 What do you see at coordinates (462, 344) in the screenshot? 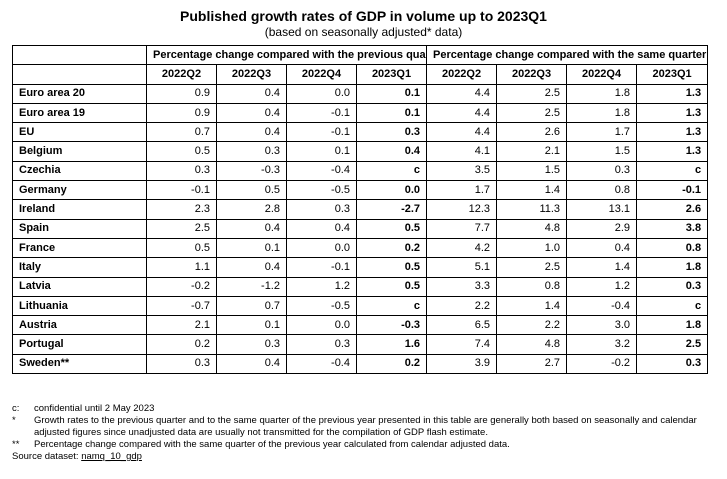
I see `value-cell: 7.4` at bounding box center [462, 344].